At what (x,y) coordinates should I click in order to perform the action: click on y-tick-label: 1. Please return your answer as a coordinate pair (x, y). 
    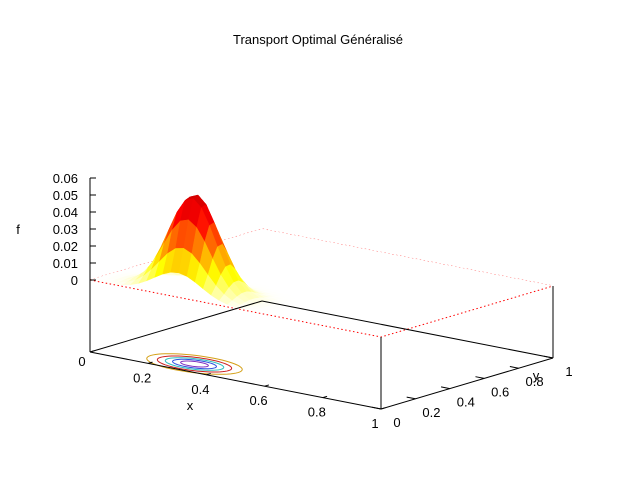
    Looking at the image, I should click on (568, 371).